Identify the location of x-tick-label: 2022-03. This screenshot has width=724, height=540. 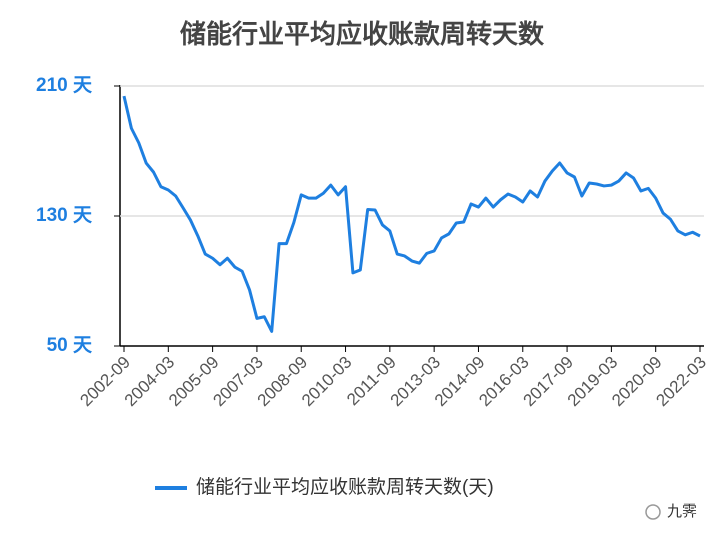
(681, 382).